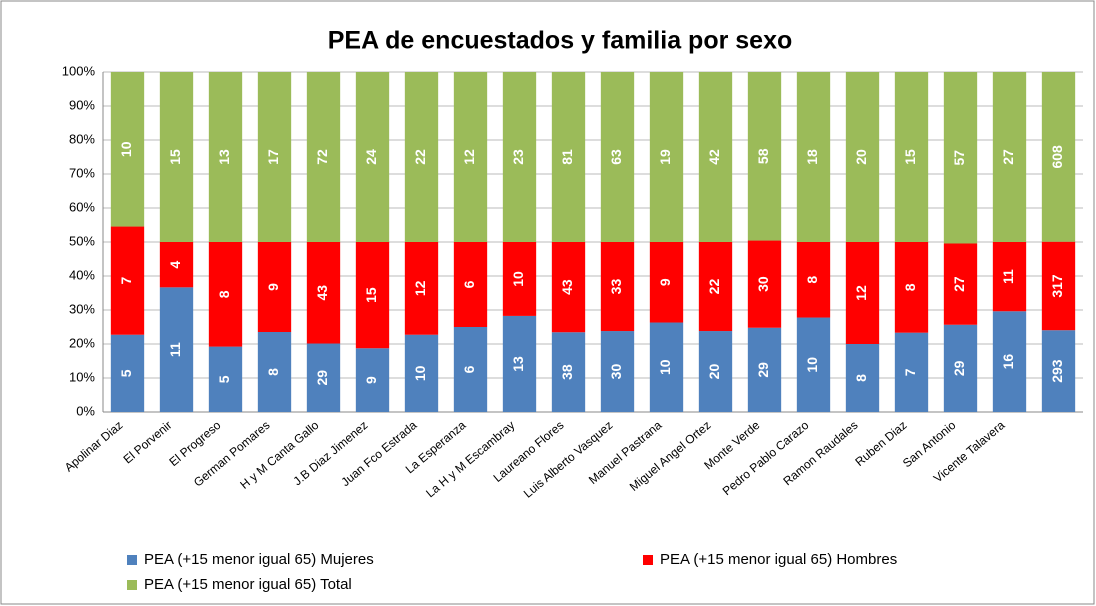  I want to click on data-label: 24, so click(371, 157).